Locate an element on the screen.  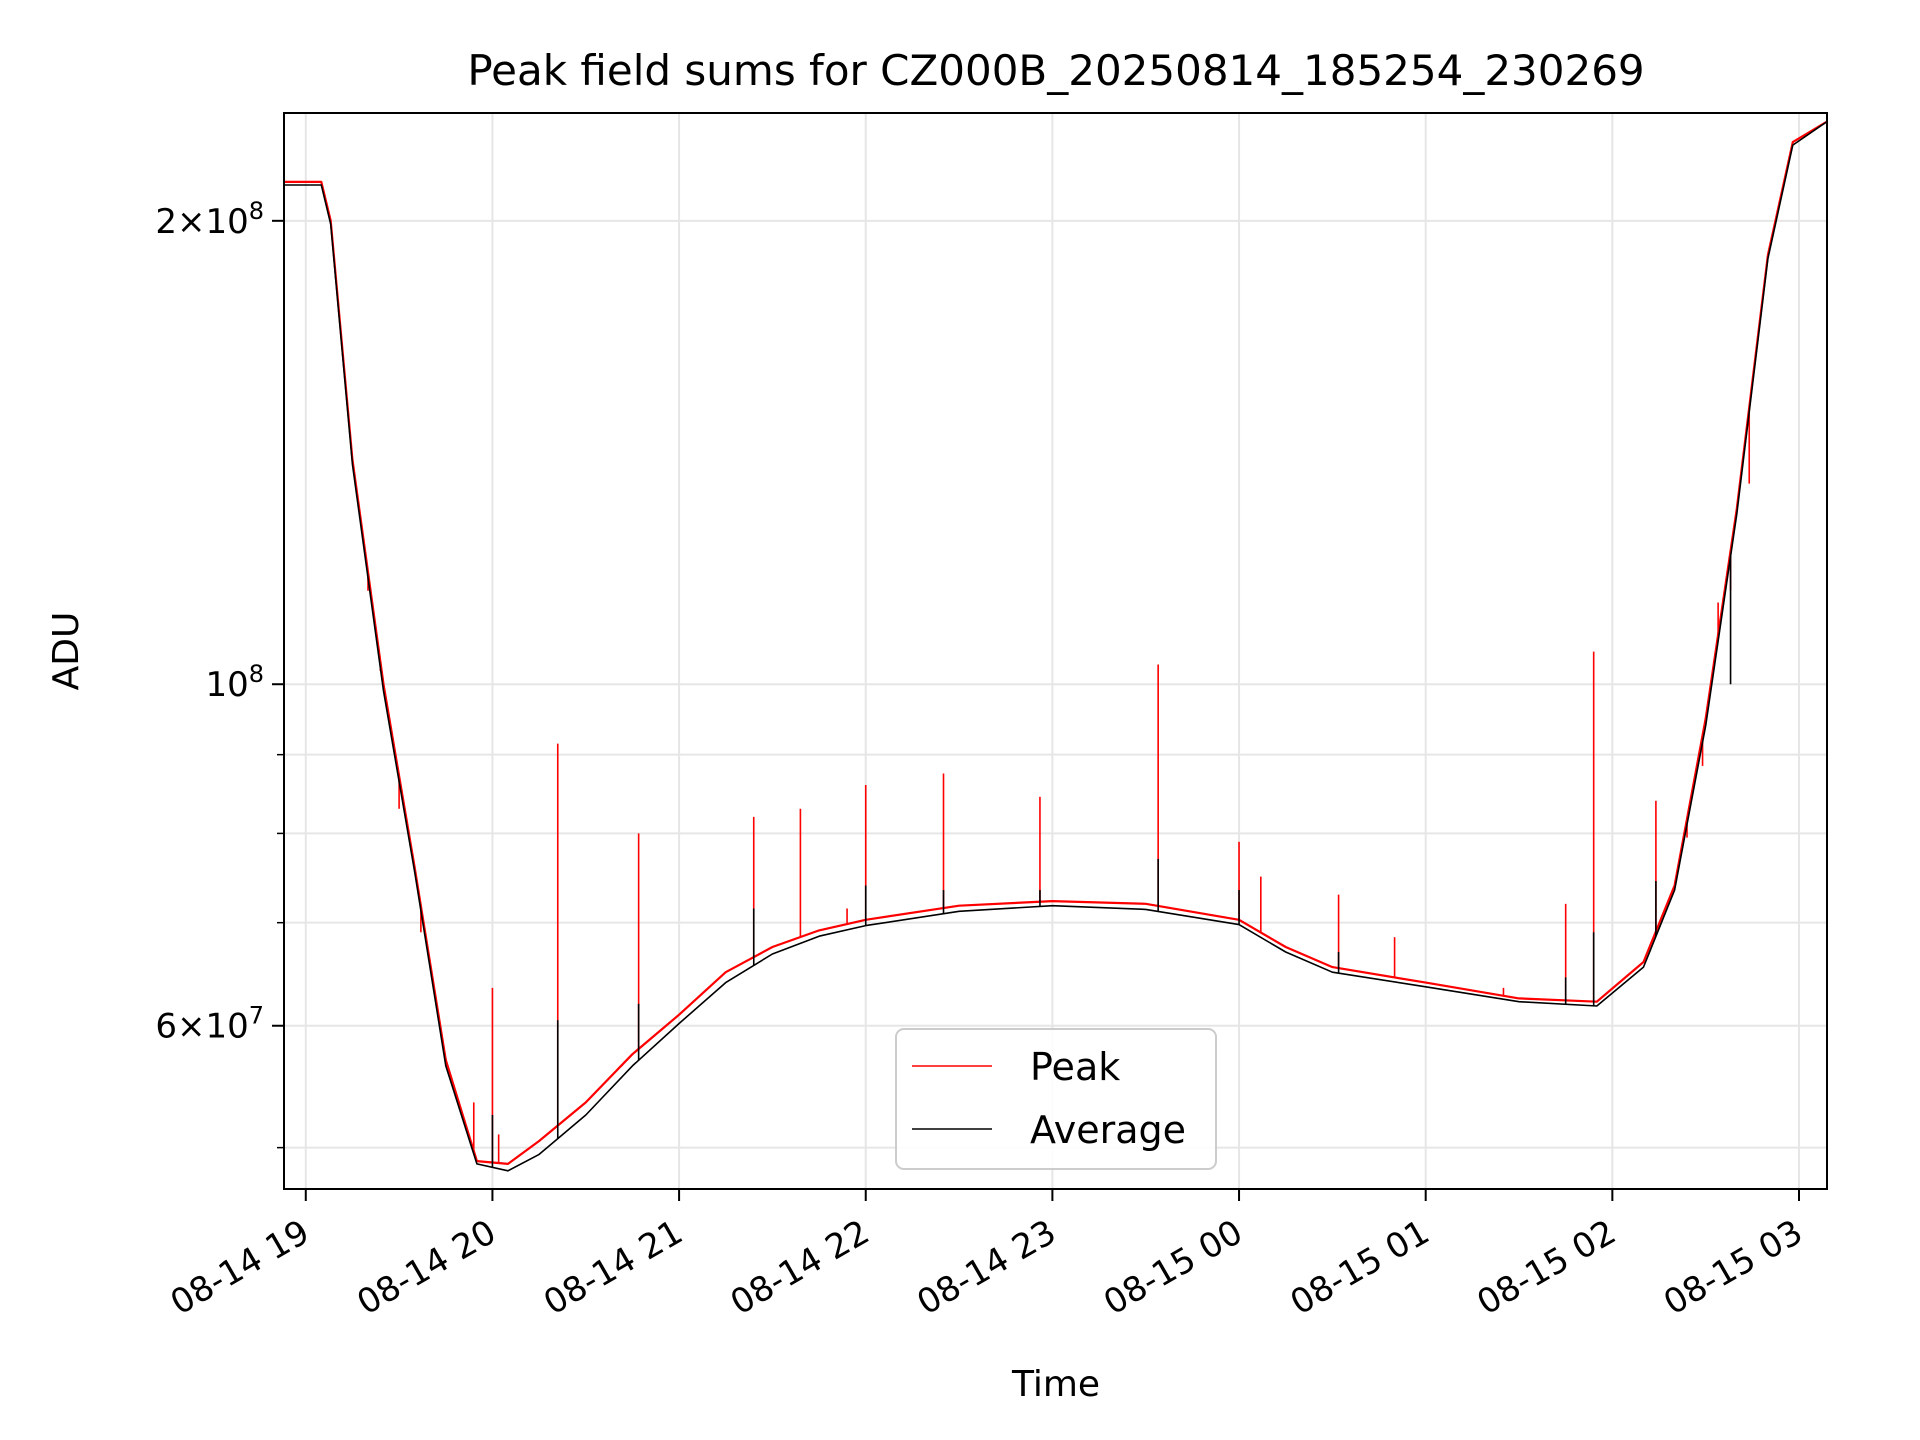
y-tick-label: 2×108 is located at coordinates (209, 219).